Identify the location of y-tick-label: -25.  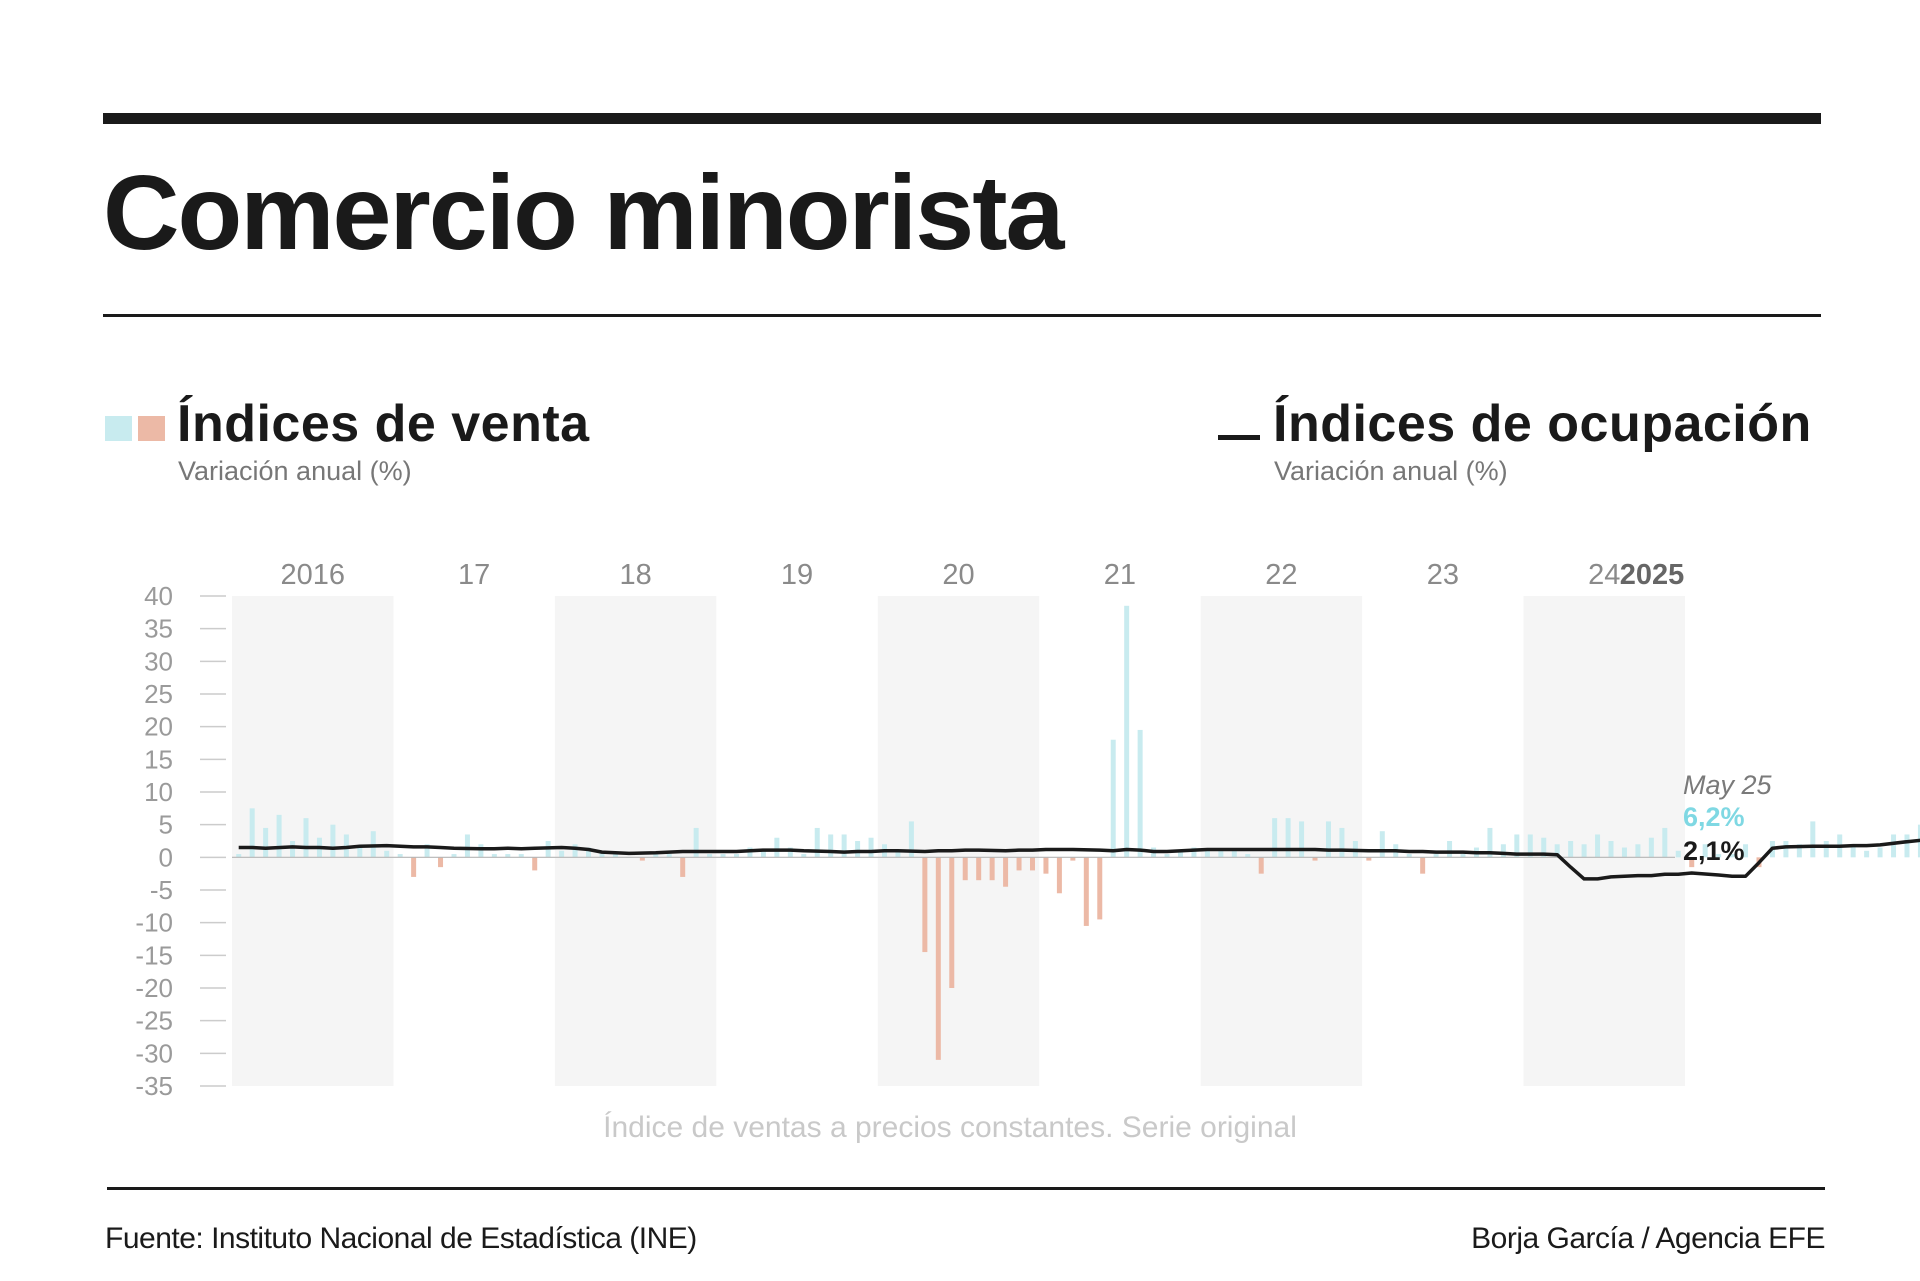
(154, 1021).